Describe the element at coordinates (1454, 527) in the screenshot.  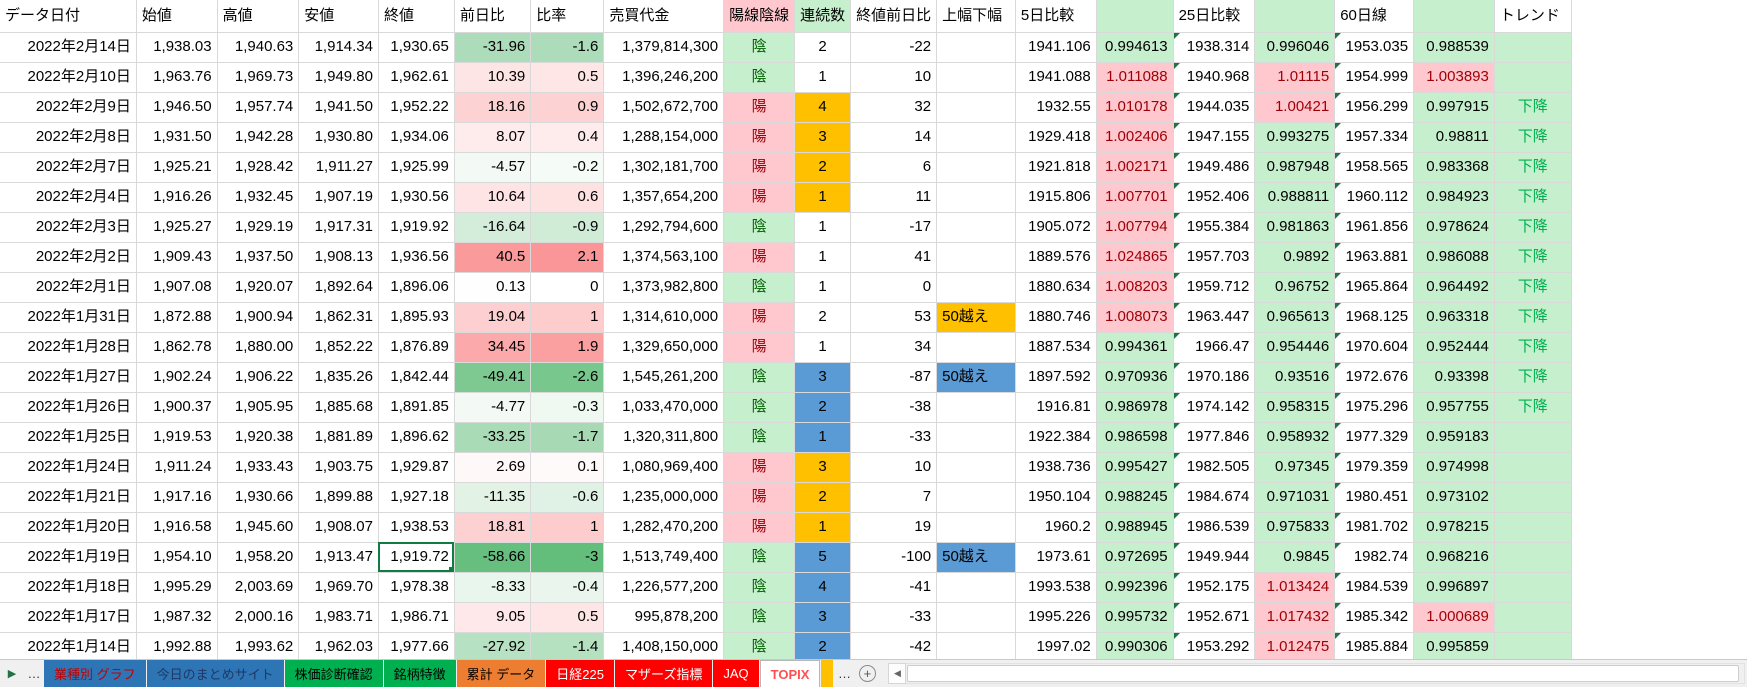
I see `cell-d60r: 0.978215` at that location.